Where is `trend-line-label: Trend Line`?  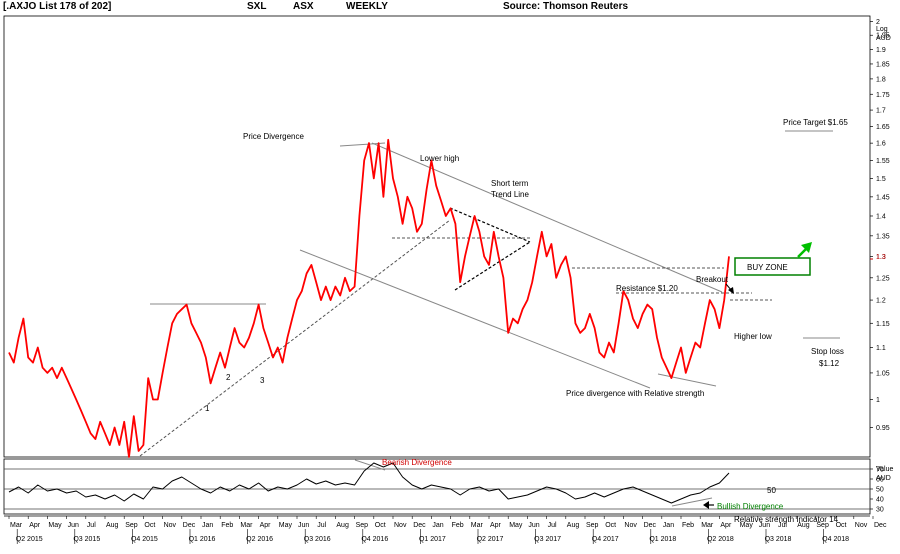
trend-line-label: Trend Line is located at coordinates (510, 194).